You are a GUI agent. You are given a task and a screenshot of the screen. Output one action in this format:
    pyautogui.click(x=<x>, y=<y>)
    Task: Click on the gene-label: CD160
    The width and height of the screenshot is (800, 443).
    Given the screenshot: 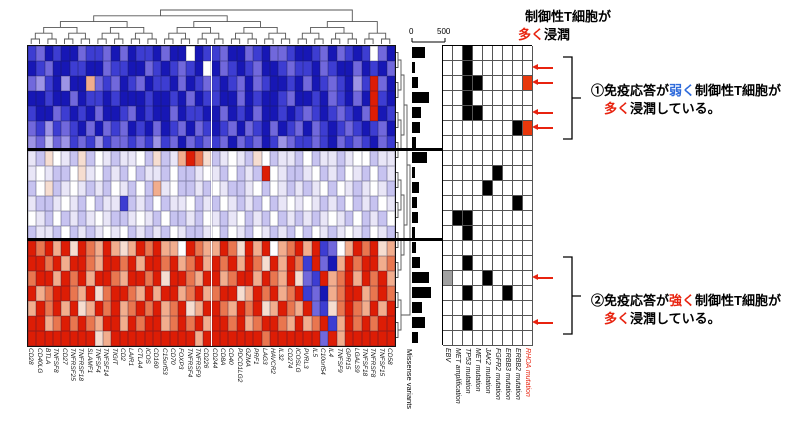 What is the action you would take?
    pyautogui.click(x=156, y=358)
    